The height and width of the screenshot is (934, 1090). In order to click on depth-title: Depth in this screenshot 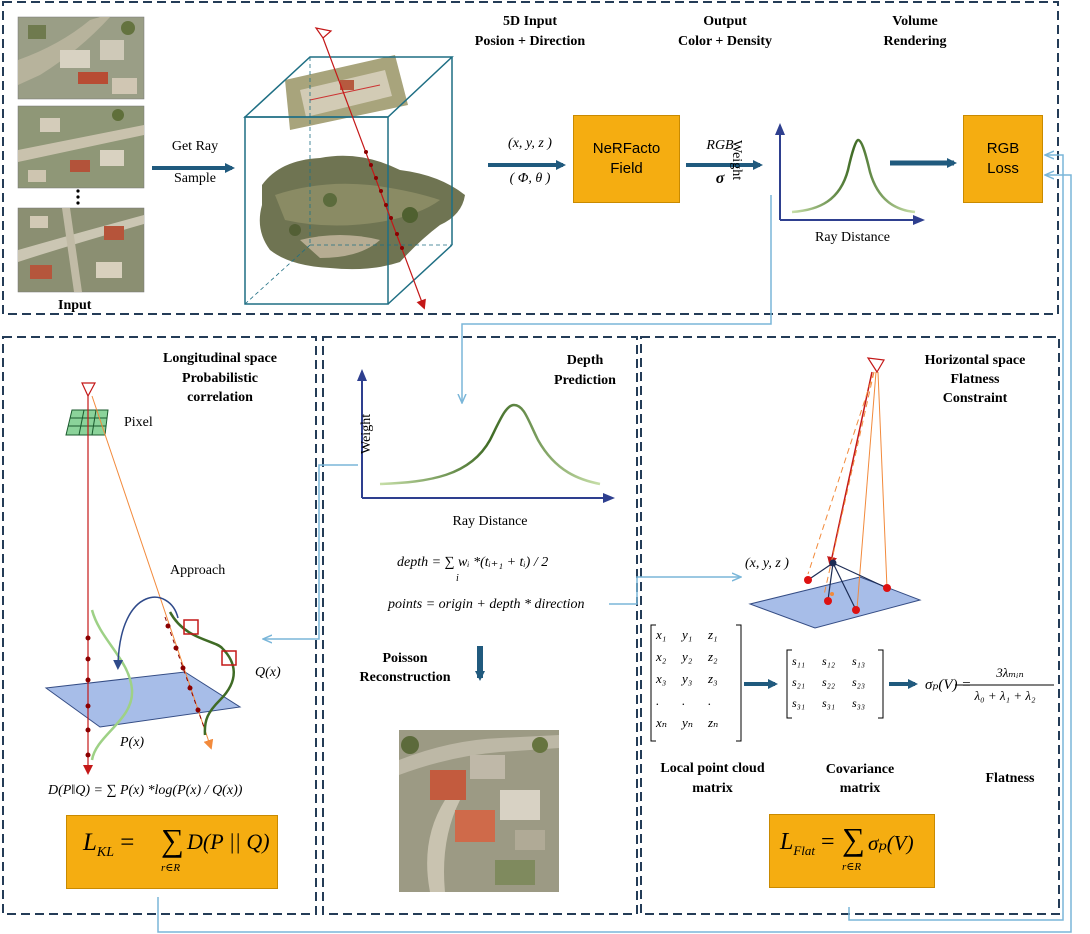, I will do `click(585, 360)`.